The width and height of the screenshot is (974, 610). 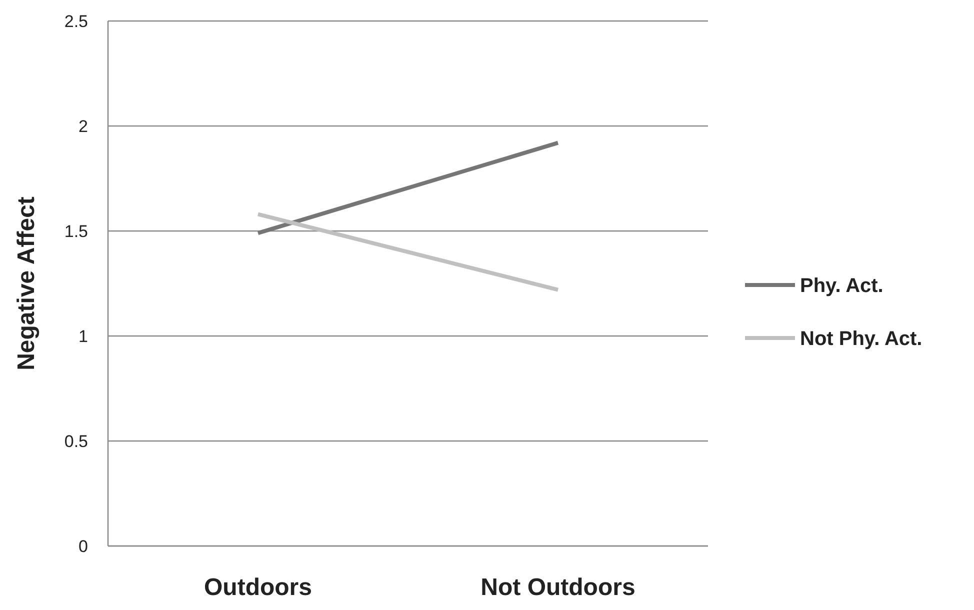 What do you see at coordinates (861, 339) in the screenshot?
I see `legend-label: Not Phy. Act.` at bounding box center [861, 339].